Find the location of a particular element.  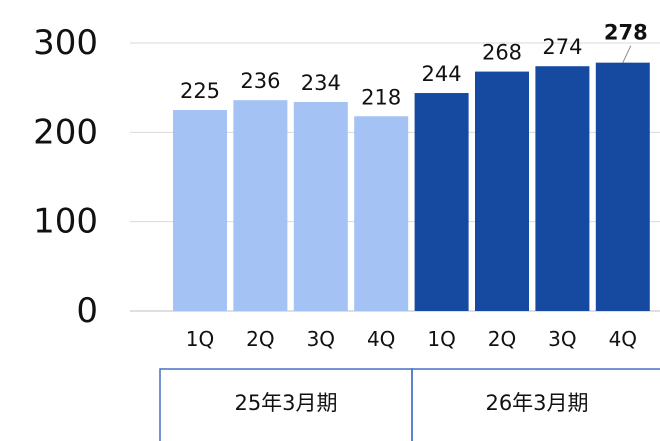

period-groups: 25年3月期 26年3月期 is located at coordinates (409, 404).